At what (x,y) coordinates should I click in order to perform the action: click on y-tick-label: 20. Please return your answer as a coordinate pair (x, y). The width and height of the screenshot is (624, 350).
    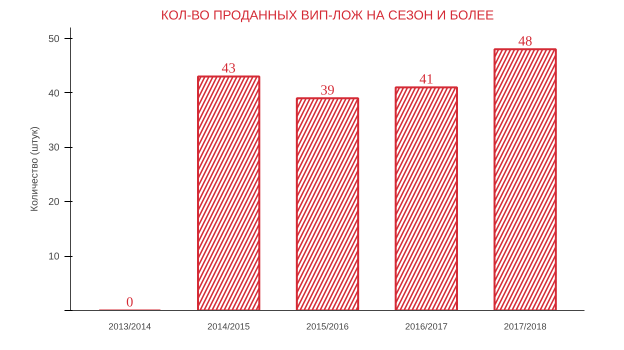
    Looking at the image, I should click on (54, 202).